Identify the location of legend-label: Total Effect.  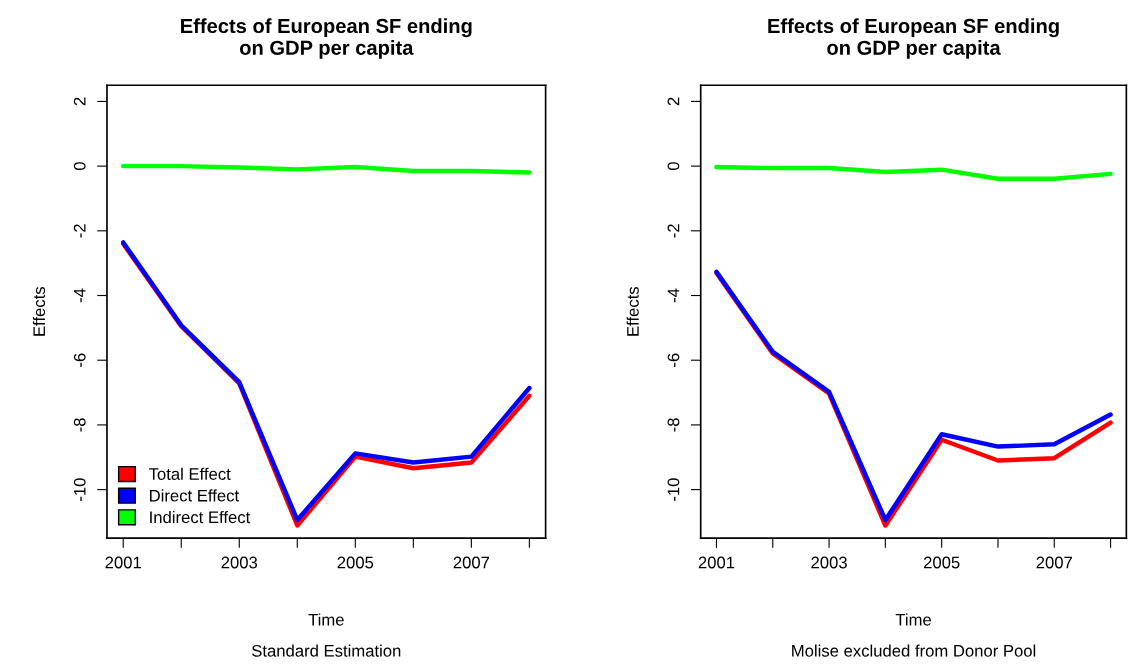
(190, 473).